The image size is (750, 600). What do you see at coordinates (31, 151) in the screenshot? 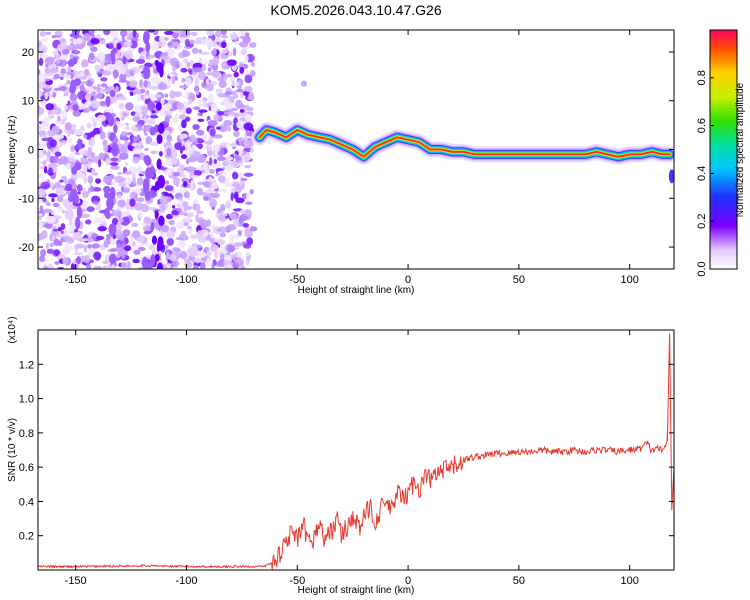
I see `spectrogram-ytick-label: 0` at bounding box center [31, 151].